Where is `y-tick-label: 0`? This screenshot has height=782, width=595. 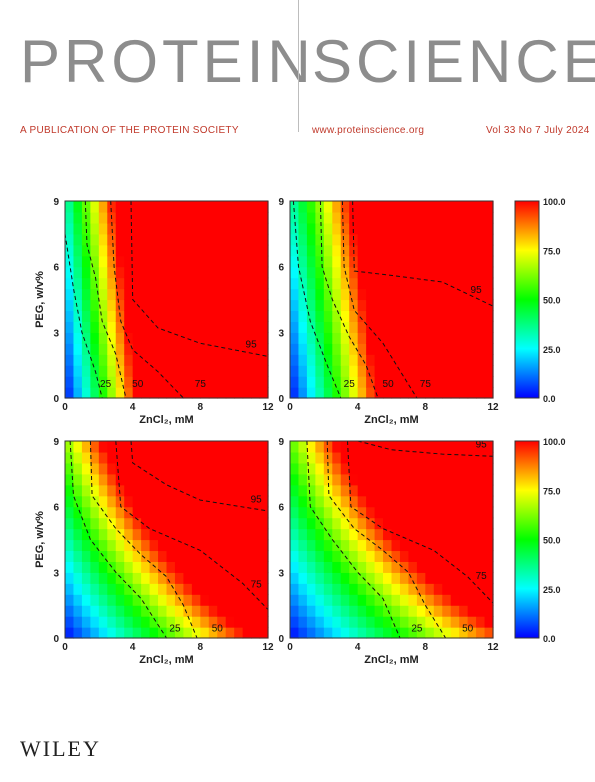 y-tick-label: 0 is located at coordinates (56, 399).